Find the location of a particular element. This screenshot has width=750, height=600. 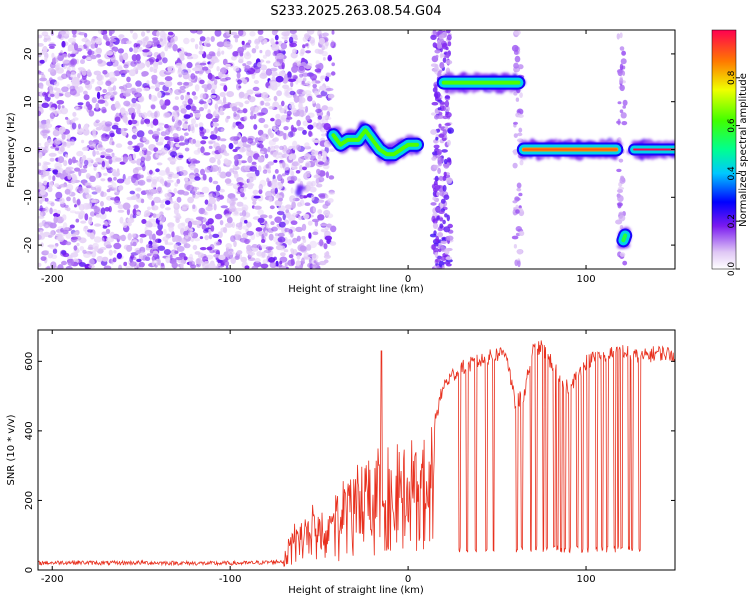

y-tick-label: 20 is located at coordinates (28, 54).